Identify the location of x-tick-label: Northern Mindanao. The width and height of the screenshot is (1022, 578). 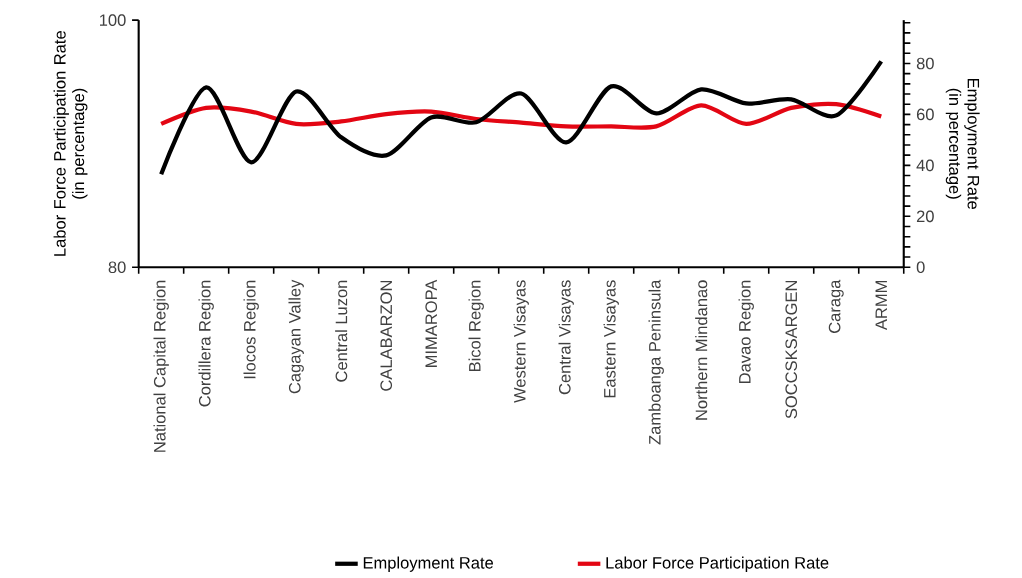
(701, 350).